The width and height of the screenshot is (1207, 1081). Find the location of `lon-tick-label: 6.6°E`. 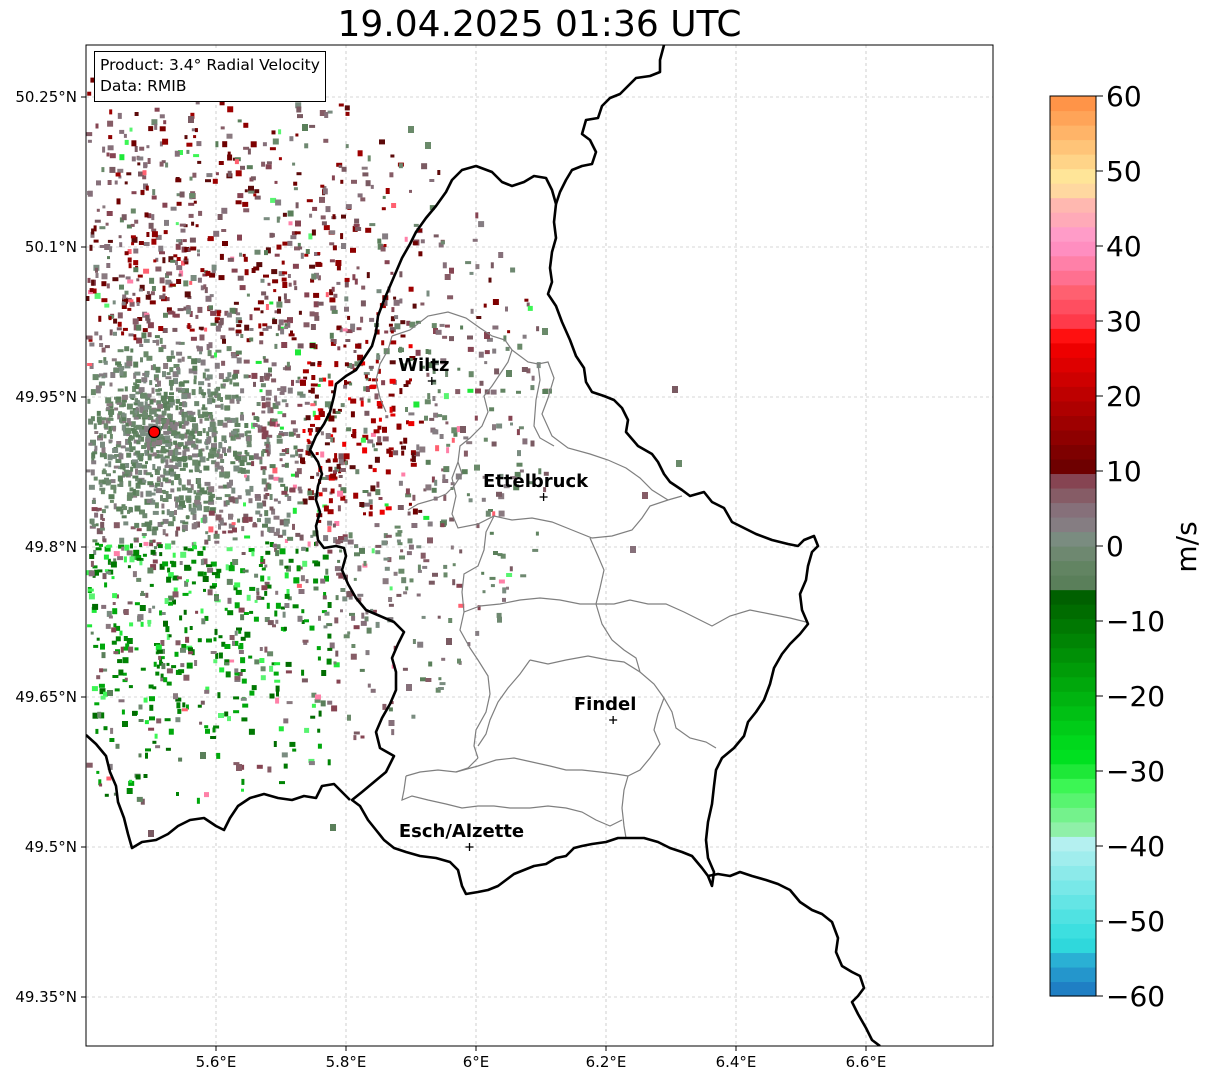

lon-tick-label: 6.6°E is located at coordinates (866, 1062).